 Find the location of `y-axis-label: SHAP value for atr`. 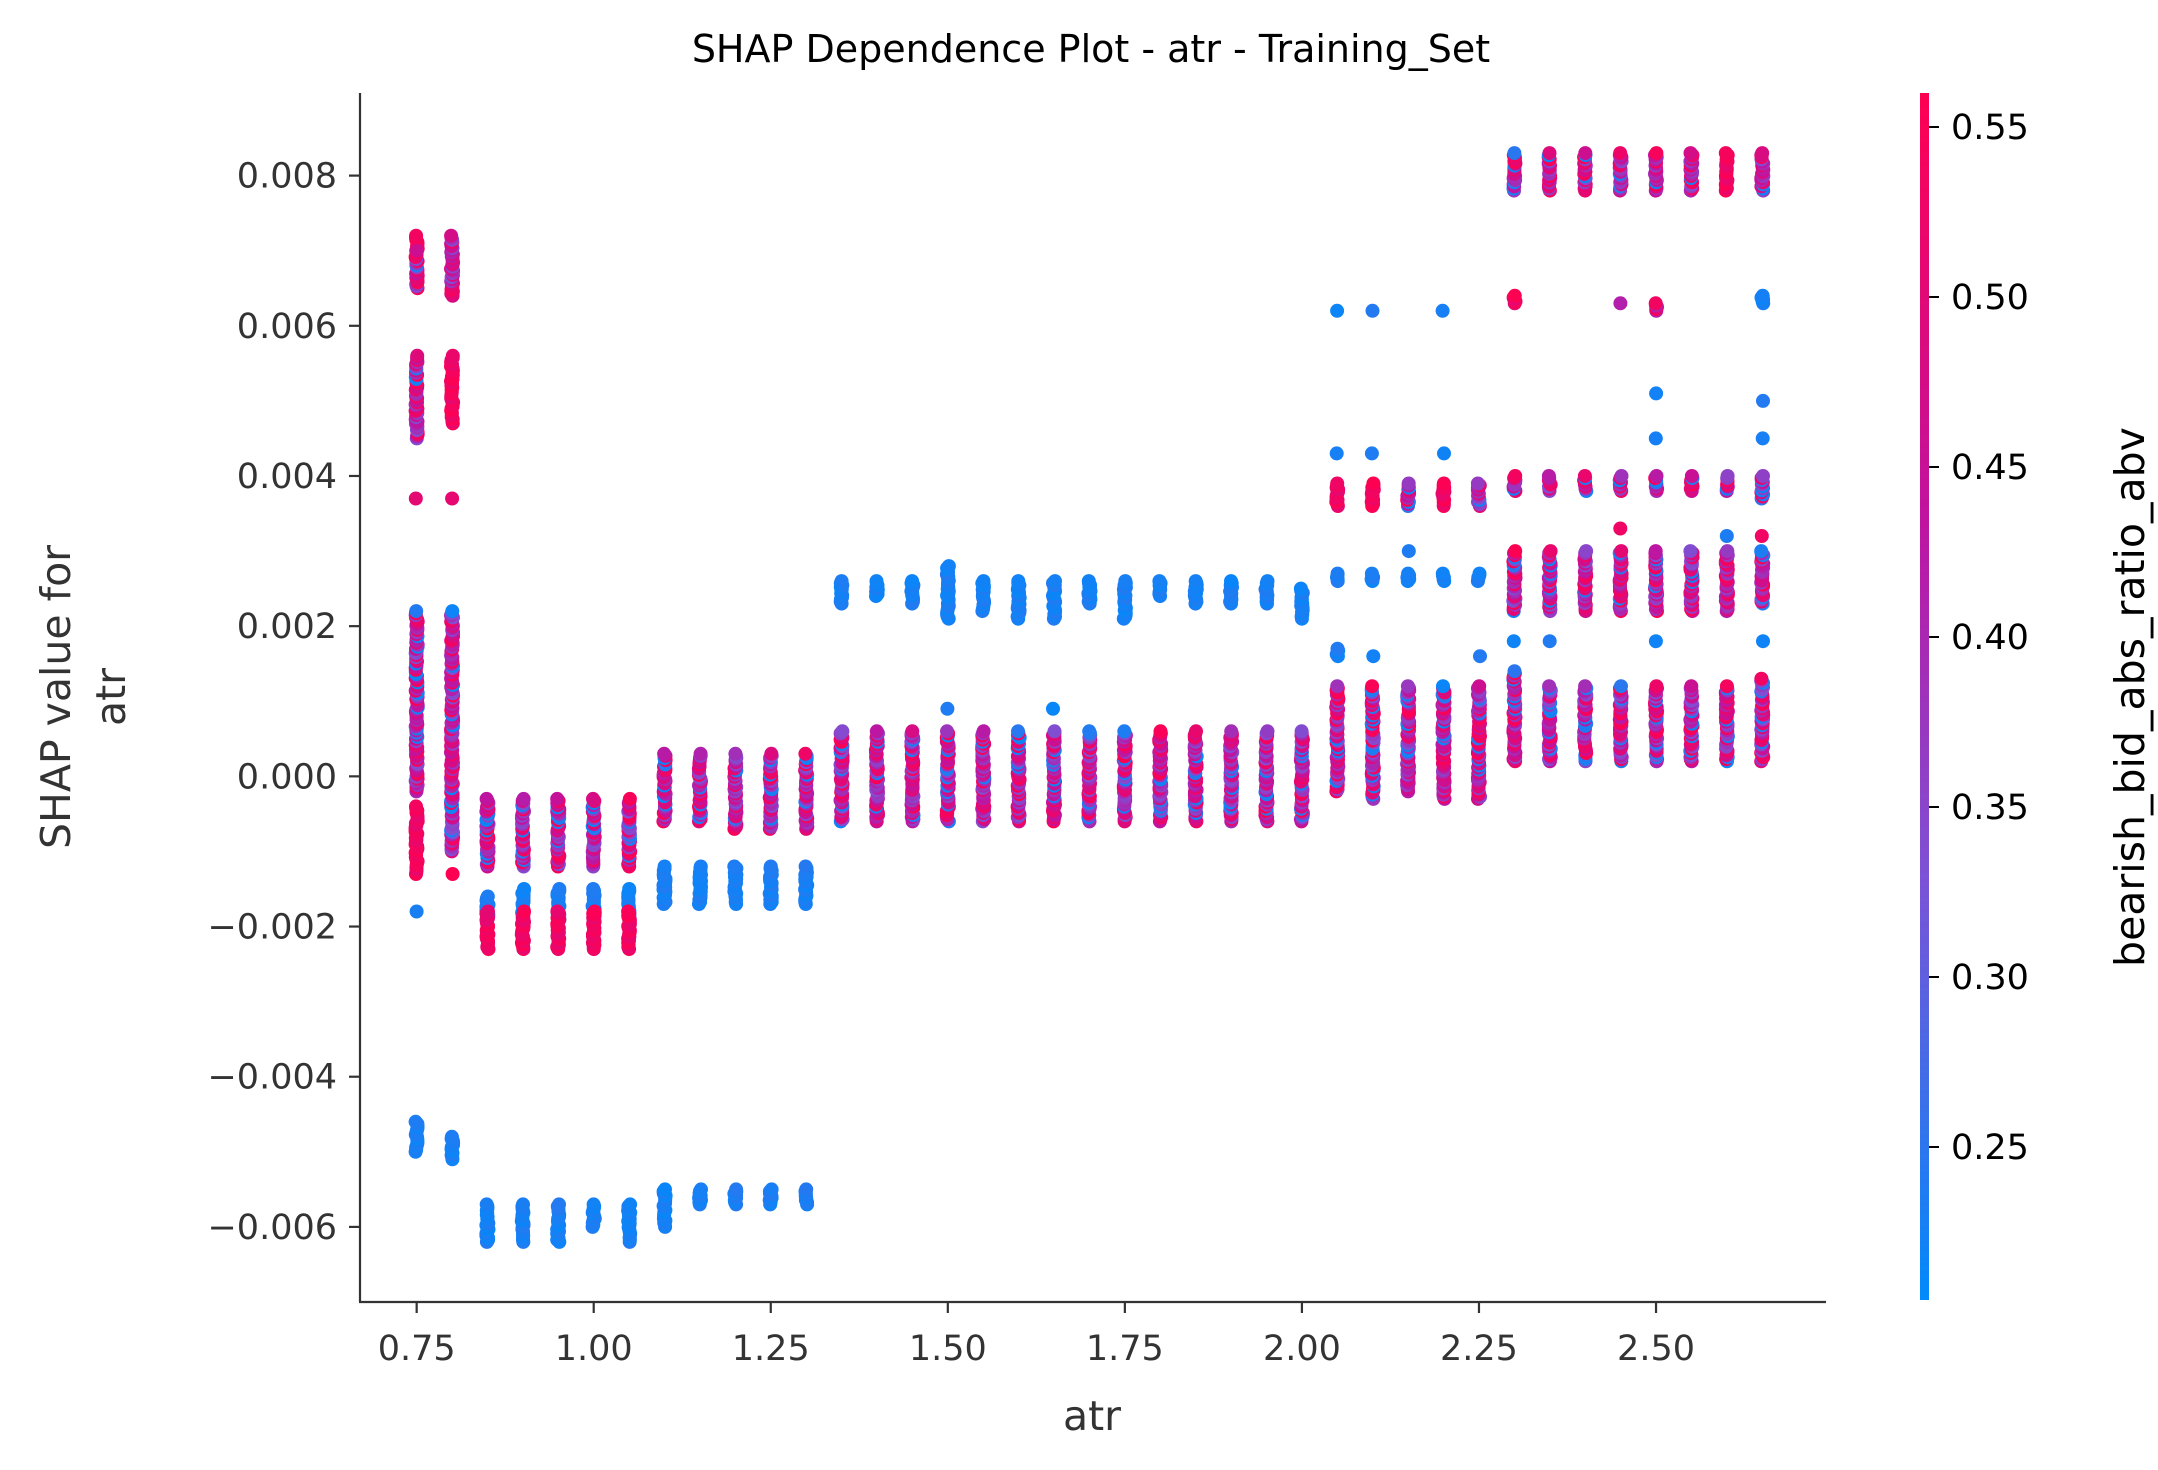

y-axis-label: SHAP value for atr is located at coordinates (83, 697).